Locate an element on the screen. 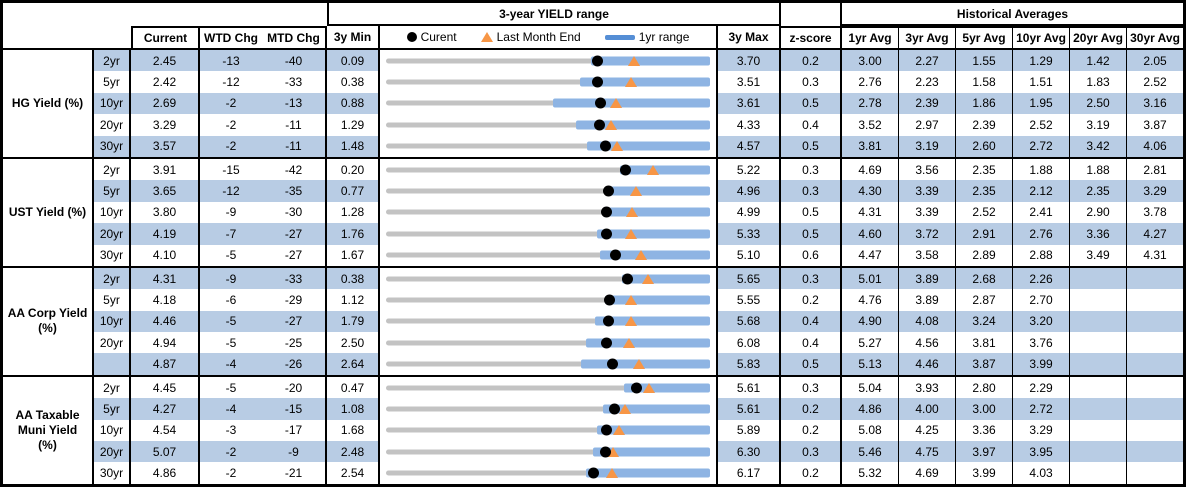 This screenshot has height=487, width=1186. cell-5yr-avg: 2.87 is located at coordinates (984, 300).